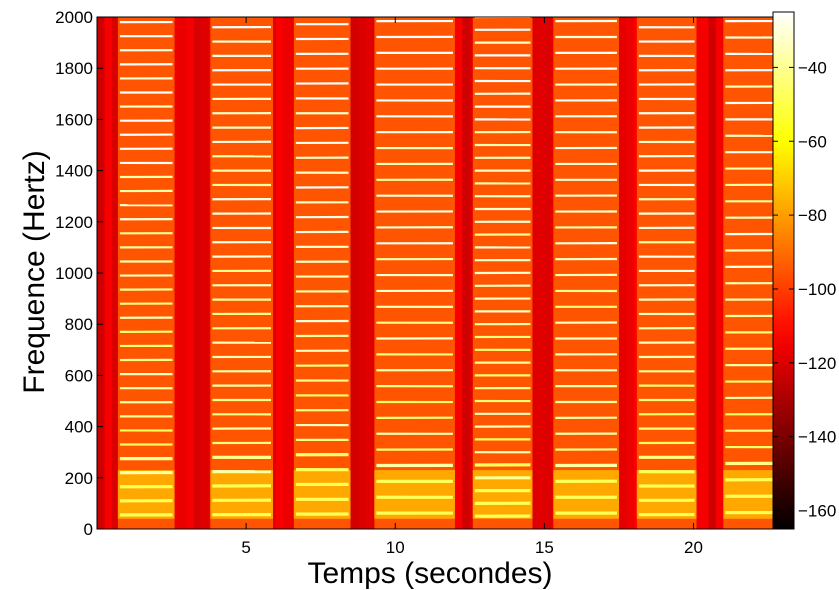 The image size is (839, 590). I want to click on x-tick-label: 15, so click(544, 547).